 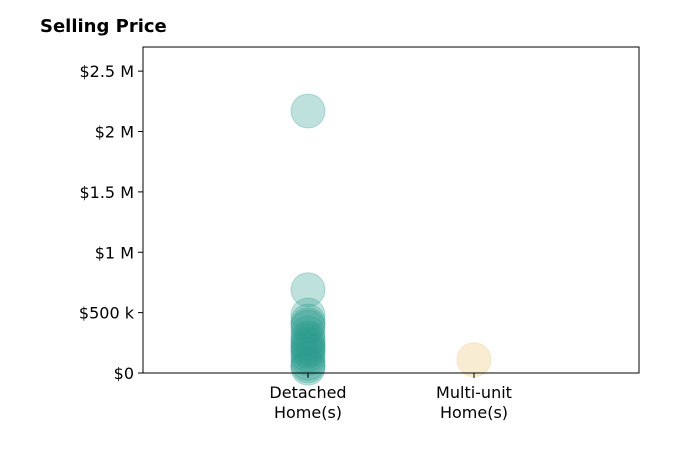 I want to click on y-tick-label: $1 M, so click(x=114, y=252).